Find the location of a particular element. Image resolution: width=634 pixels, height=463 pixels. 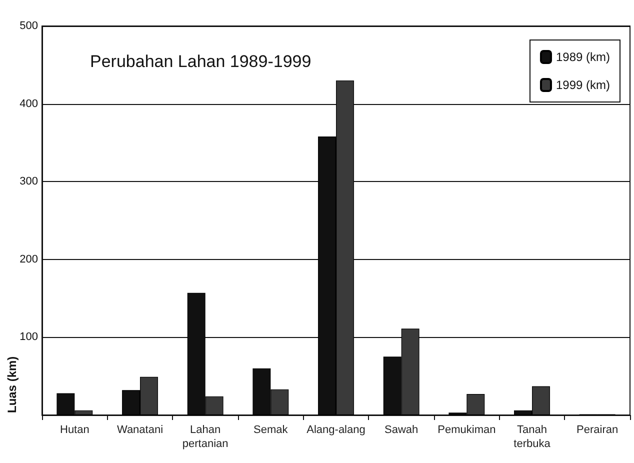

legend-label: 1999 (km) is located at coordinates (583, 85).